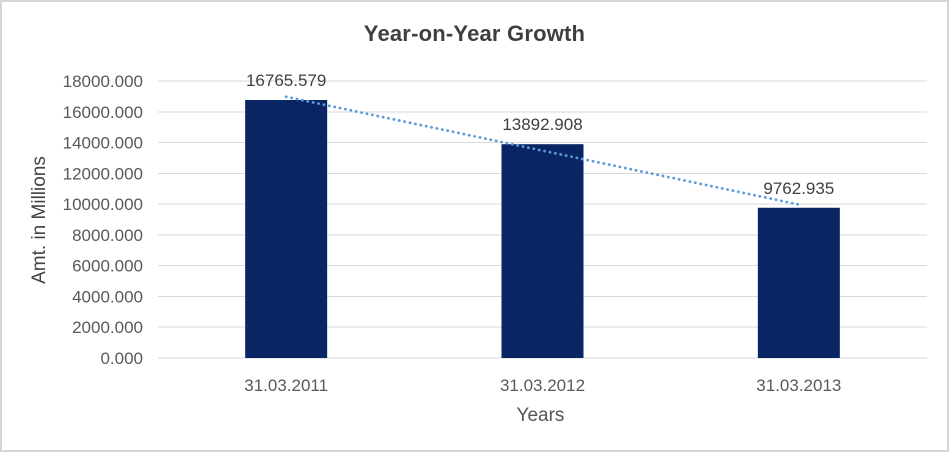 The image size is (949, 452). I want to click on x-axis-title: Years, so click(540, 415).